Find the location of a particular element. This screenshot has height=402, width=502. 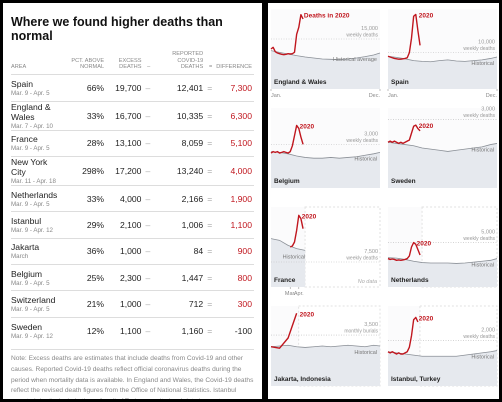

x-tick-label: Dec. is located at coordinates (492, 96).